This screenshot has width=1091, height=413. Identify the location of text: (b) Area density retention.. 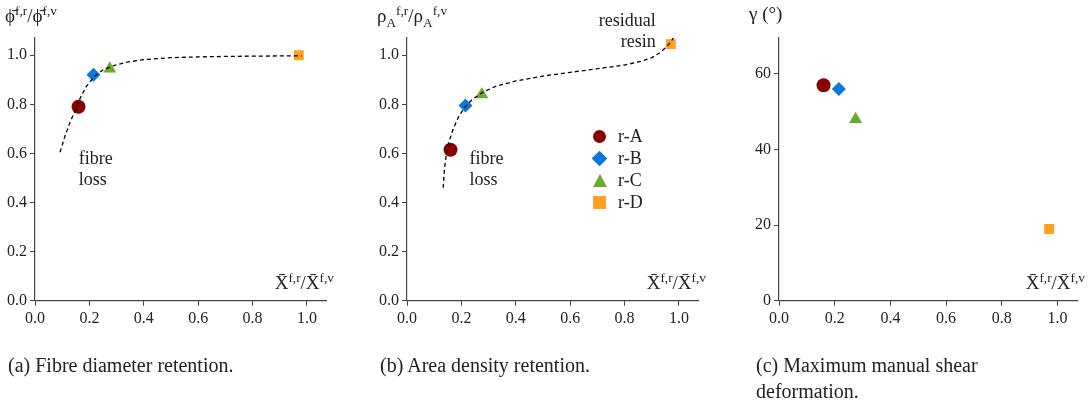
(485, 365).